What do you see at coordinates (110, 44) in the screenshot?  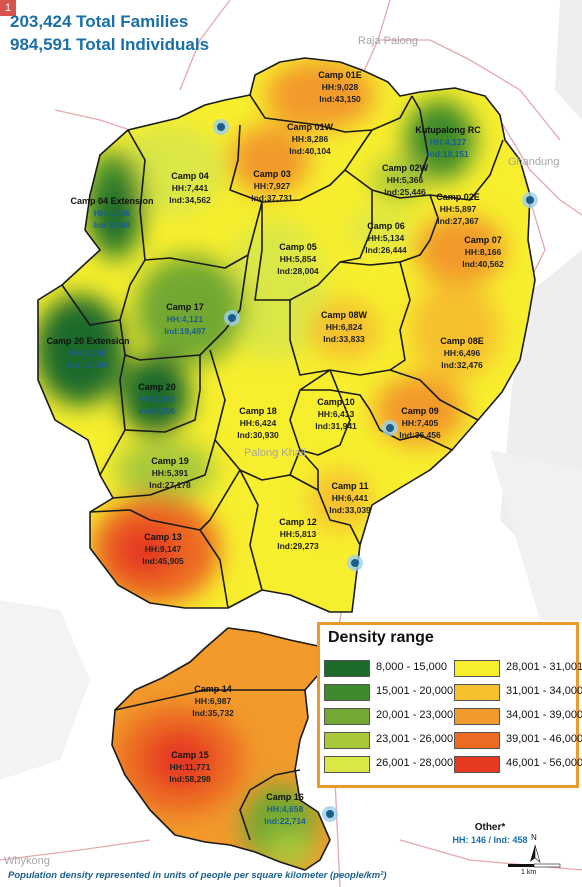 I see `total-individuals: 984,591 Total Individuals` at bounding box center [110, 44].